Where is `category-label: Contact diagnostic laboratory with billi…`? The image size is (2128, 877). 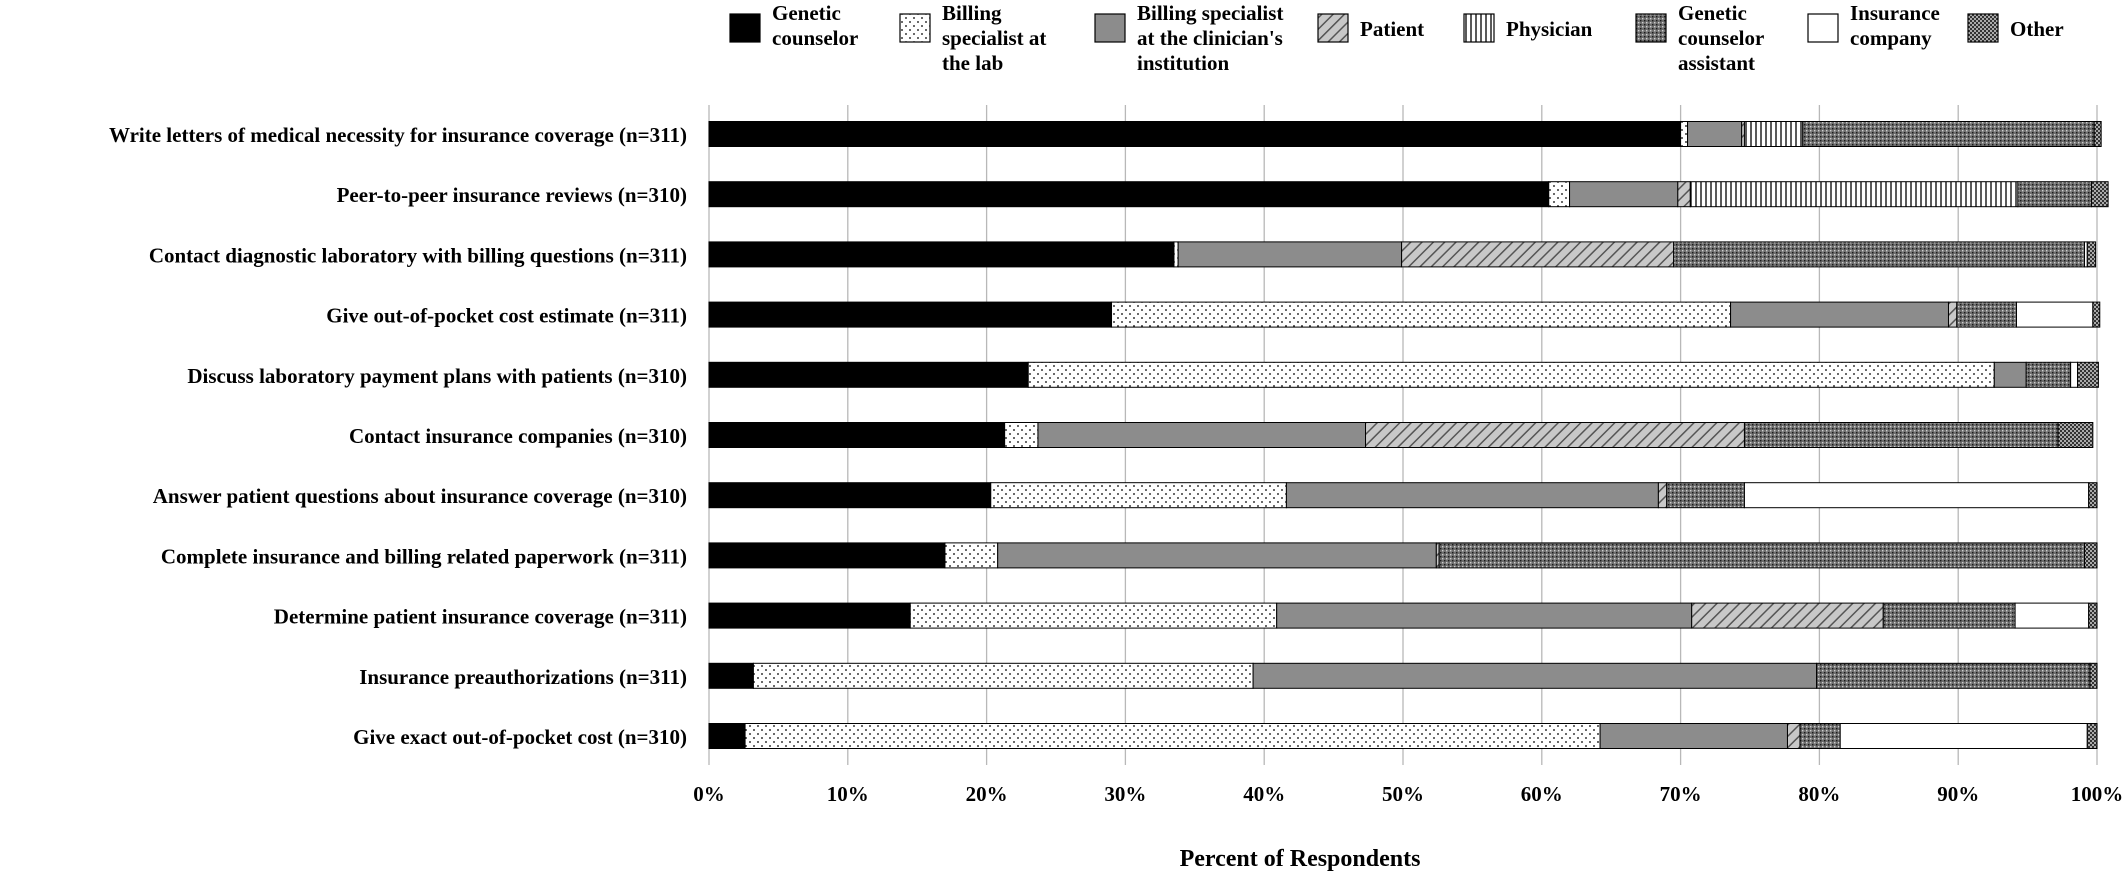
category-label: Contact diagnostic laboratory with billi… is located at coordinates (418, 255).